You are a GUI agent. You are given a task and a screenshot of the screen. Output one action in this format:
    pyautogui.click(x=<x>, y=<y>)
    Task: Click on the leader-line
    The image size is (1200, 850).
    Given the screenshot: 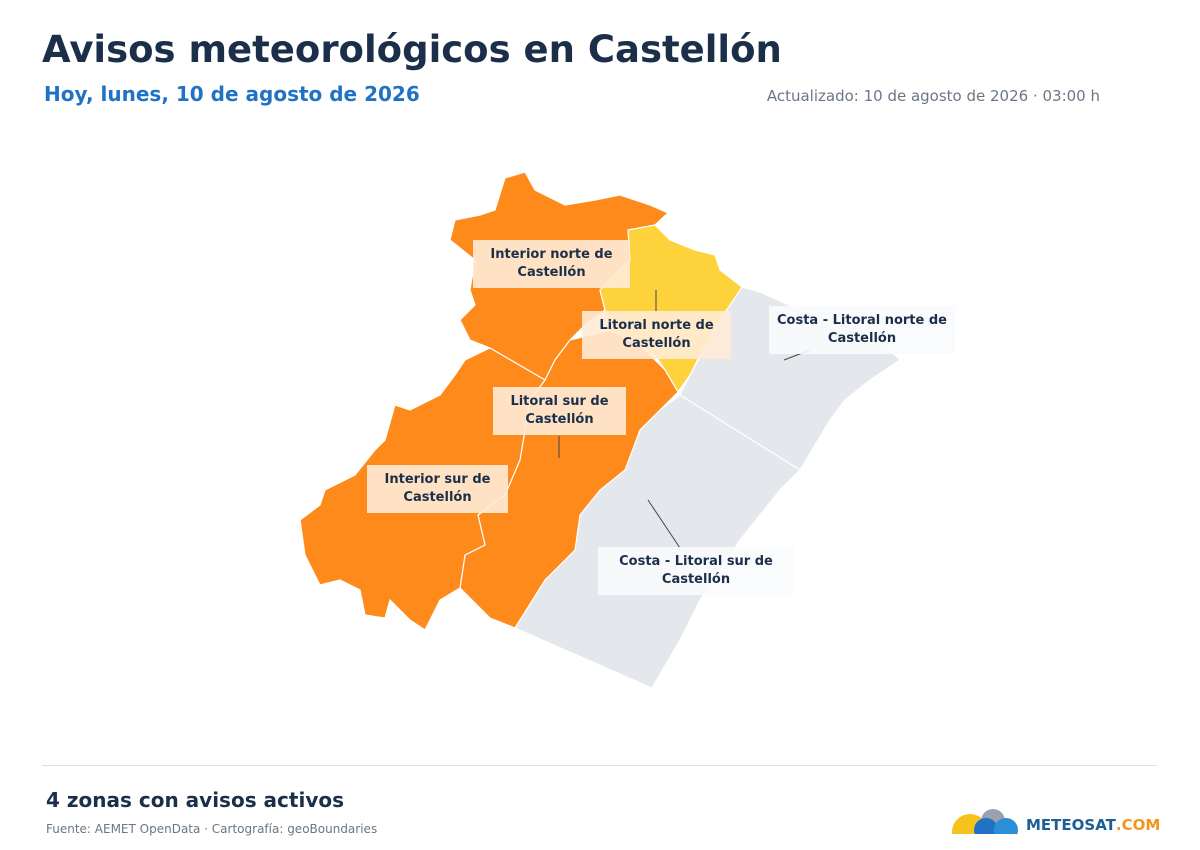 What is the action you would take?
    pyautogui.click(x=664, y=524)
    